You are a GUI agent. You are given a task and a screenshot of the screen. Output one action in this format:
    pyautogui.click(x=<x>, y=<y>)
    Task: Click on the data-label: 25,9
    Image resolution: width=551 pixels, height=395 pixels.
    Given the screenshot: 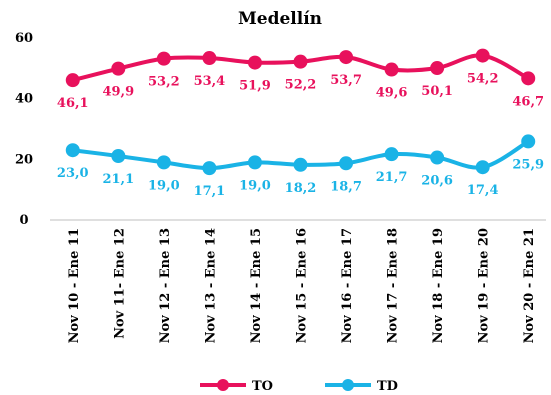 What is the action you would take?
    pyautogui.click(x=528, y=164)
    